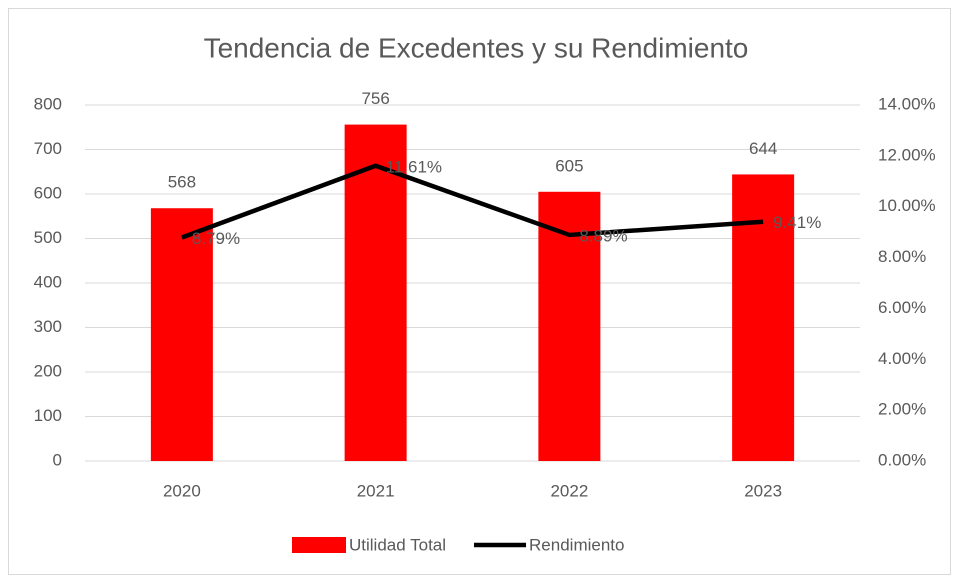 Image resolution: width=959 pixels, height=580 pixels. I want to click on y2-tick-label: 12.00%, so click(907, 154).